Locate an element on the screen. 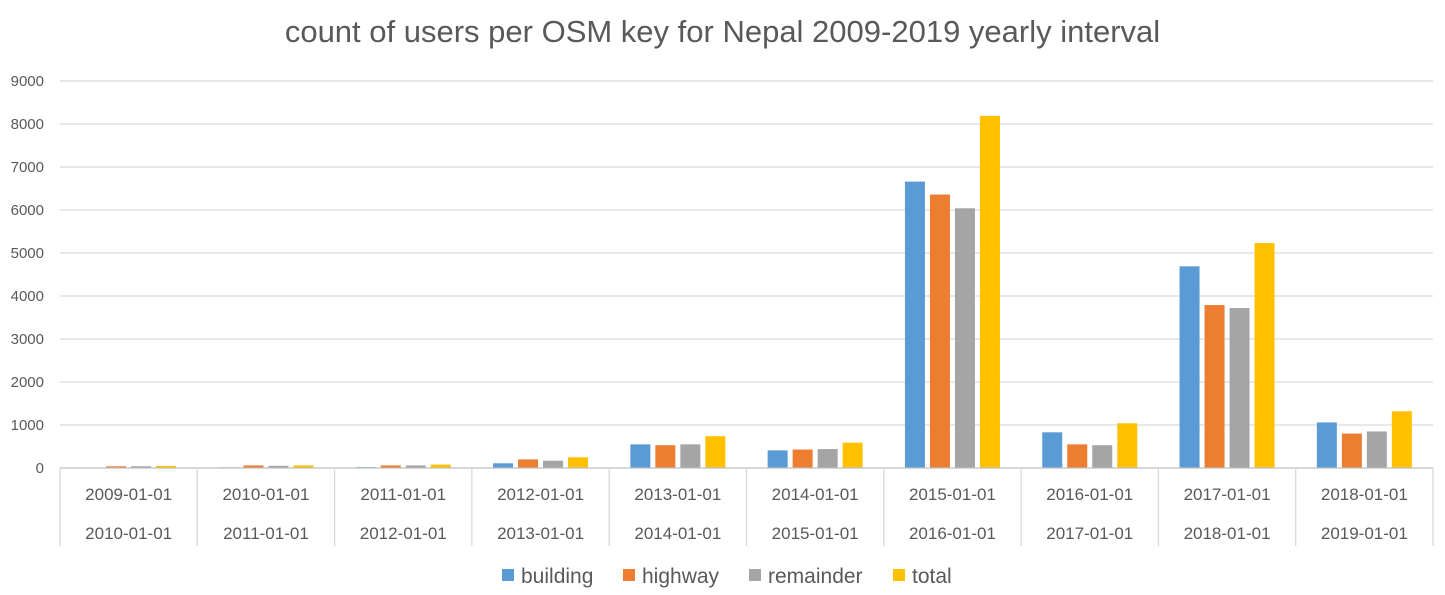 This screenshot has height=595, width=1445. legend-swatch-total is located at coordinates (899, 575).